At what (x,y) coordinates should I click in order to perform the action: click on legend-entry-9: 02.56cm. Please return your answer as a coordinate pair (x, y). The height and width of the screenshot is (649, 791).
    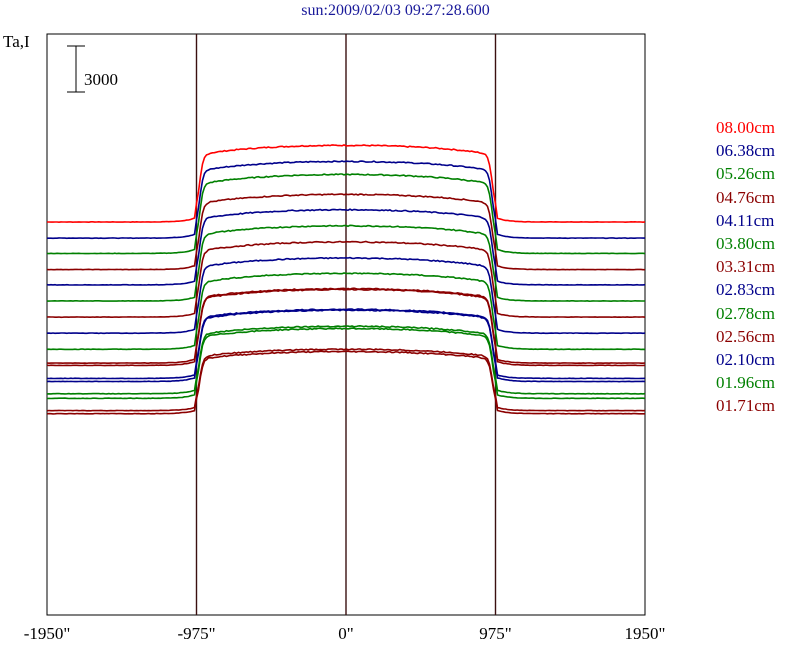
    Looking at the image, I should click on (746, 336).